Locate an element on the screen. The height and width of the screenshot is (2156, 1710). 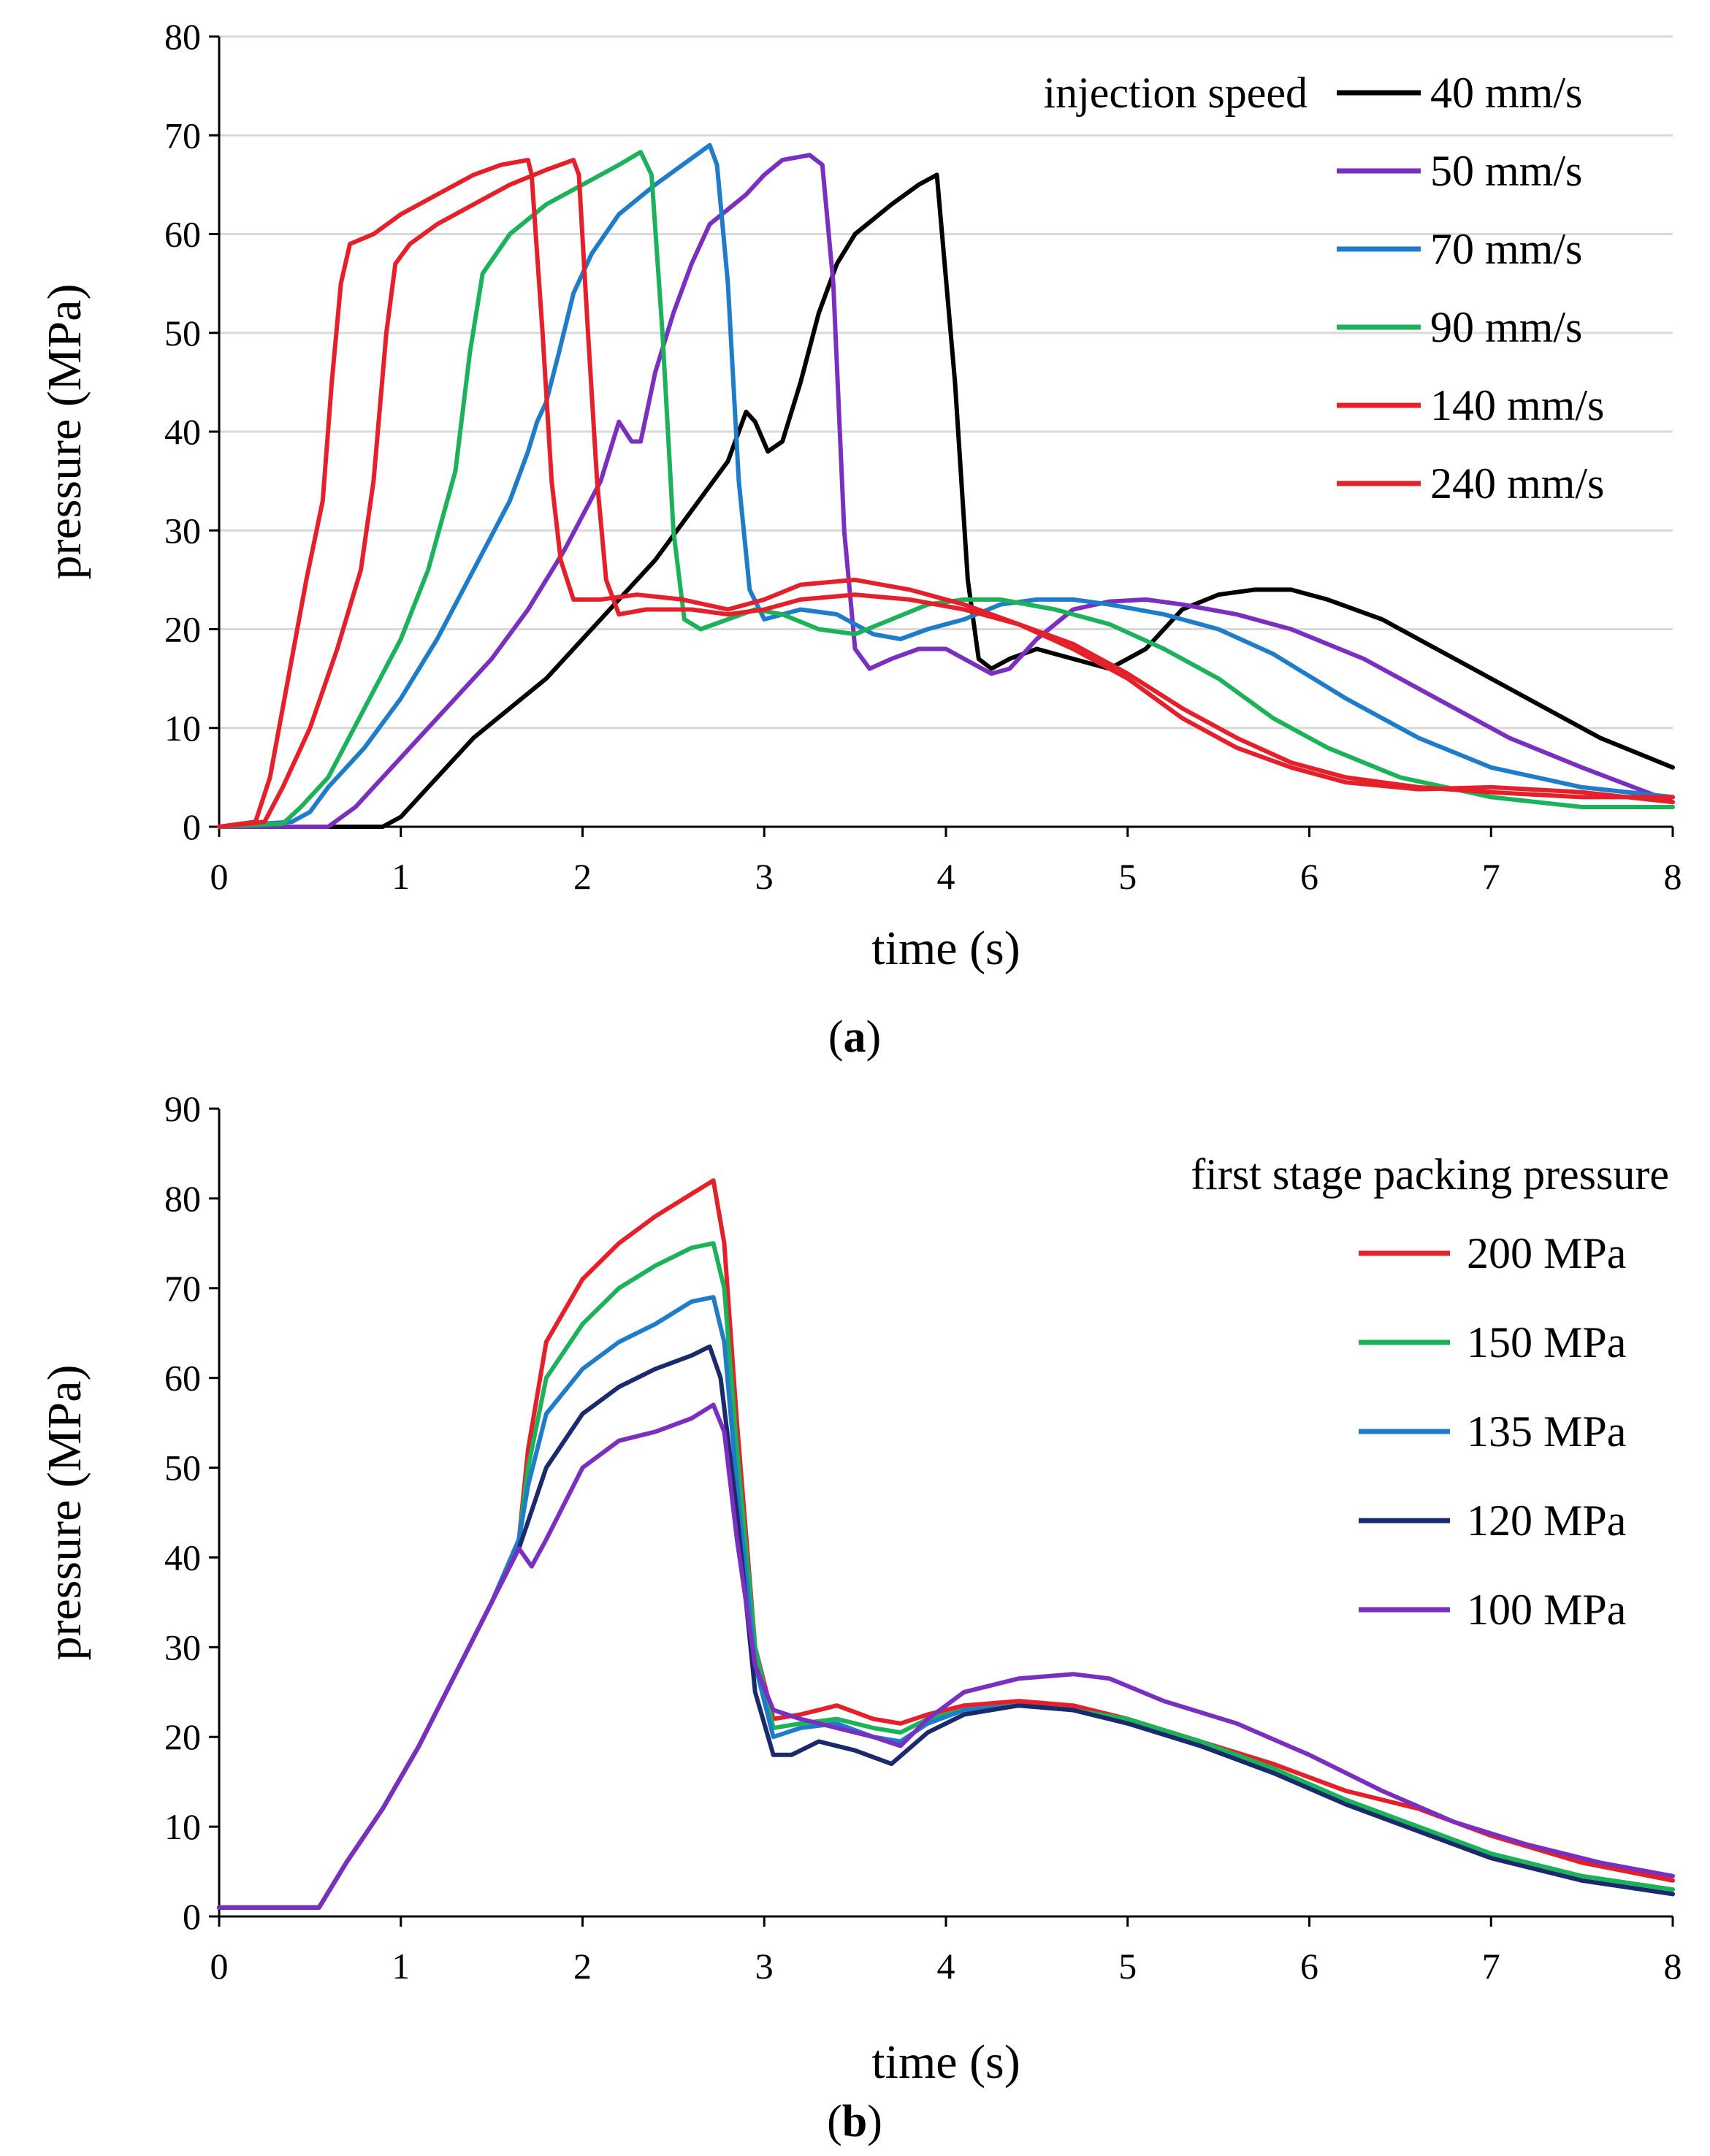
legend-label: 240 mm/s is located at coordinates (1517, 484).